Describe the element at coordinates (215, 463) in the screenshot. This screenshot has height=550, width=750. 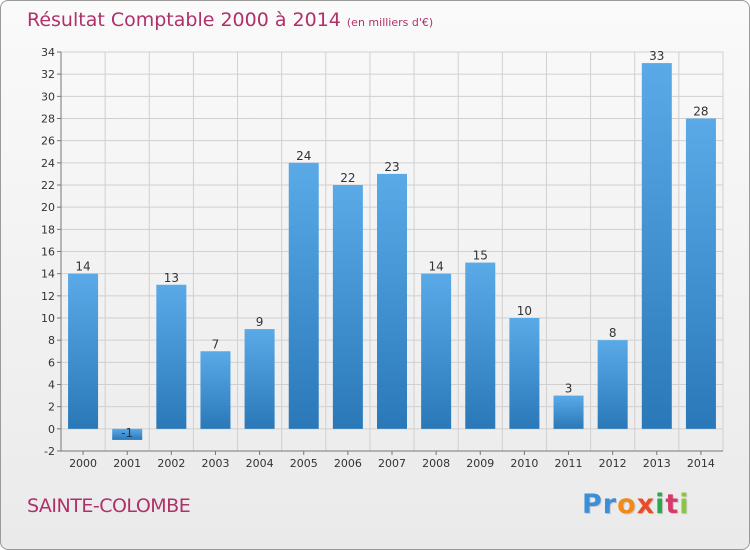
I see `x-tick-label: 2003` at that location.